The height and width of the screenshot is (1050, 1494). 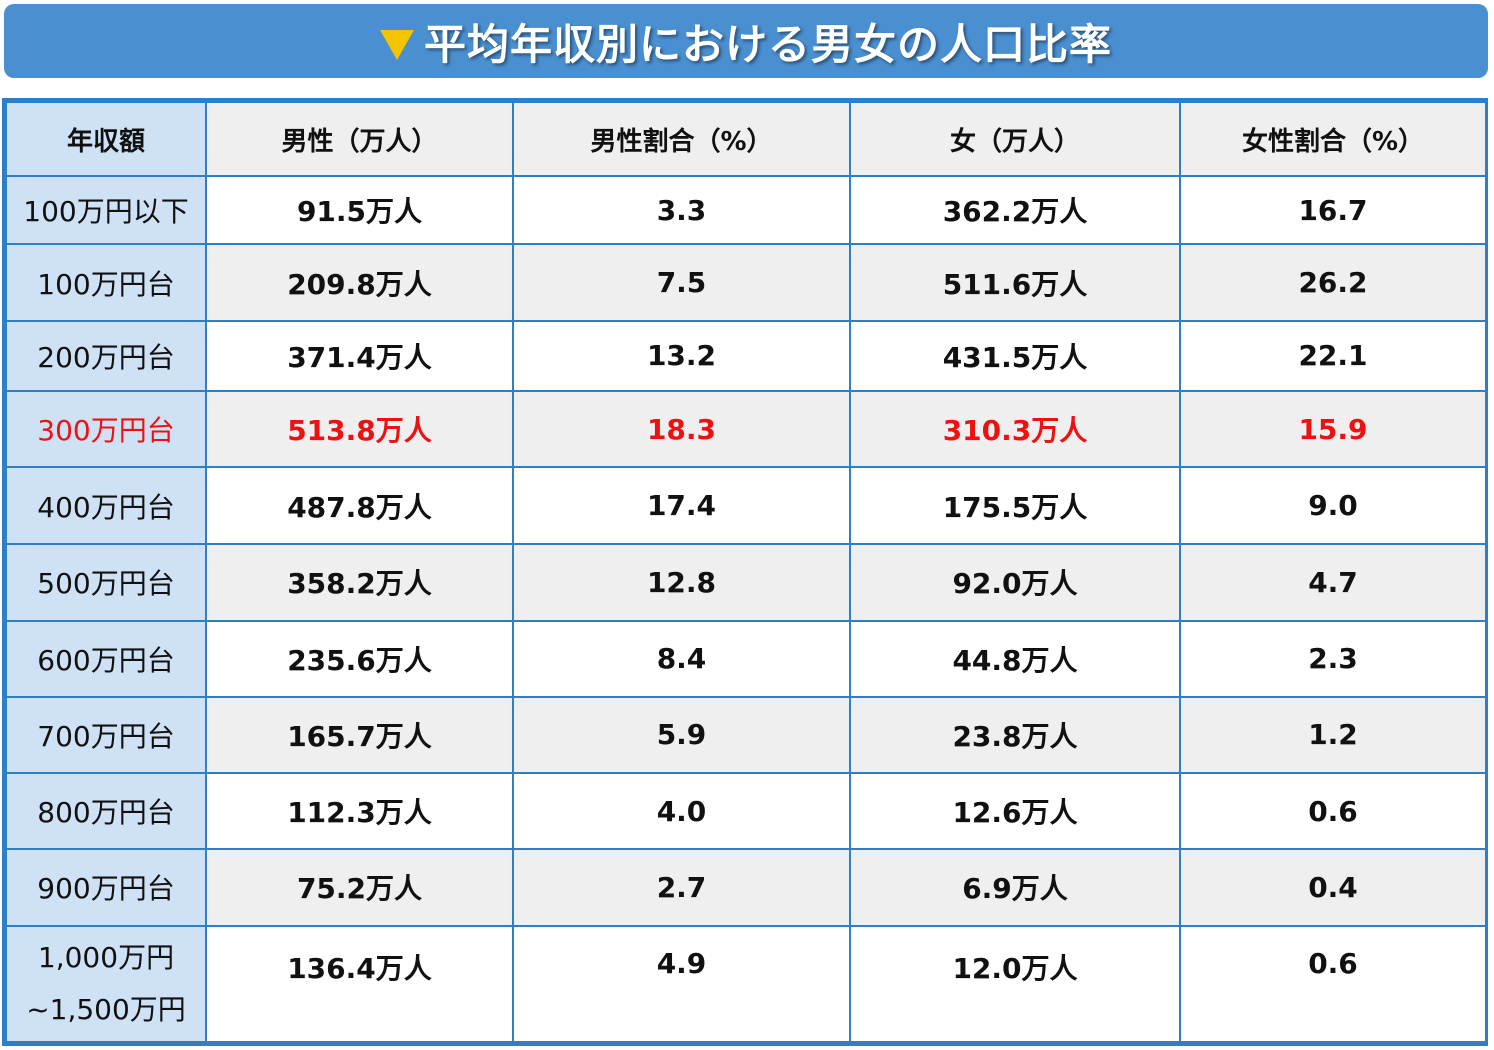 I want to click on male-cell: 371.4万人, so click(x=359, y=355).